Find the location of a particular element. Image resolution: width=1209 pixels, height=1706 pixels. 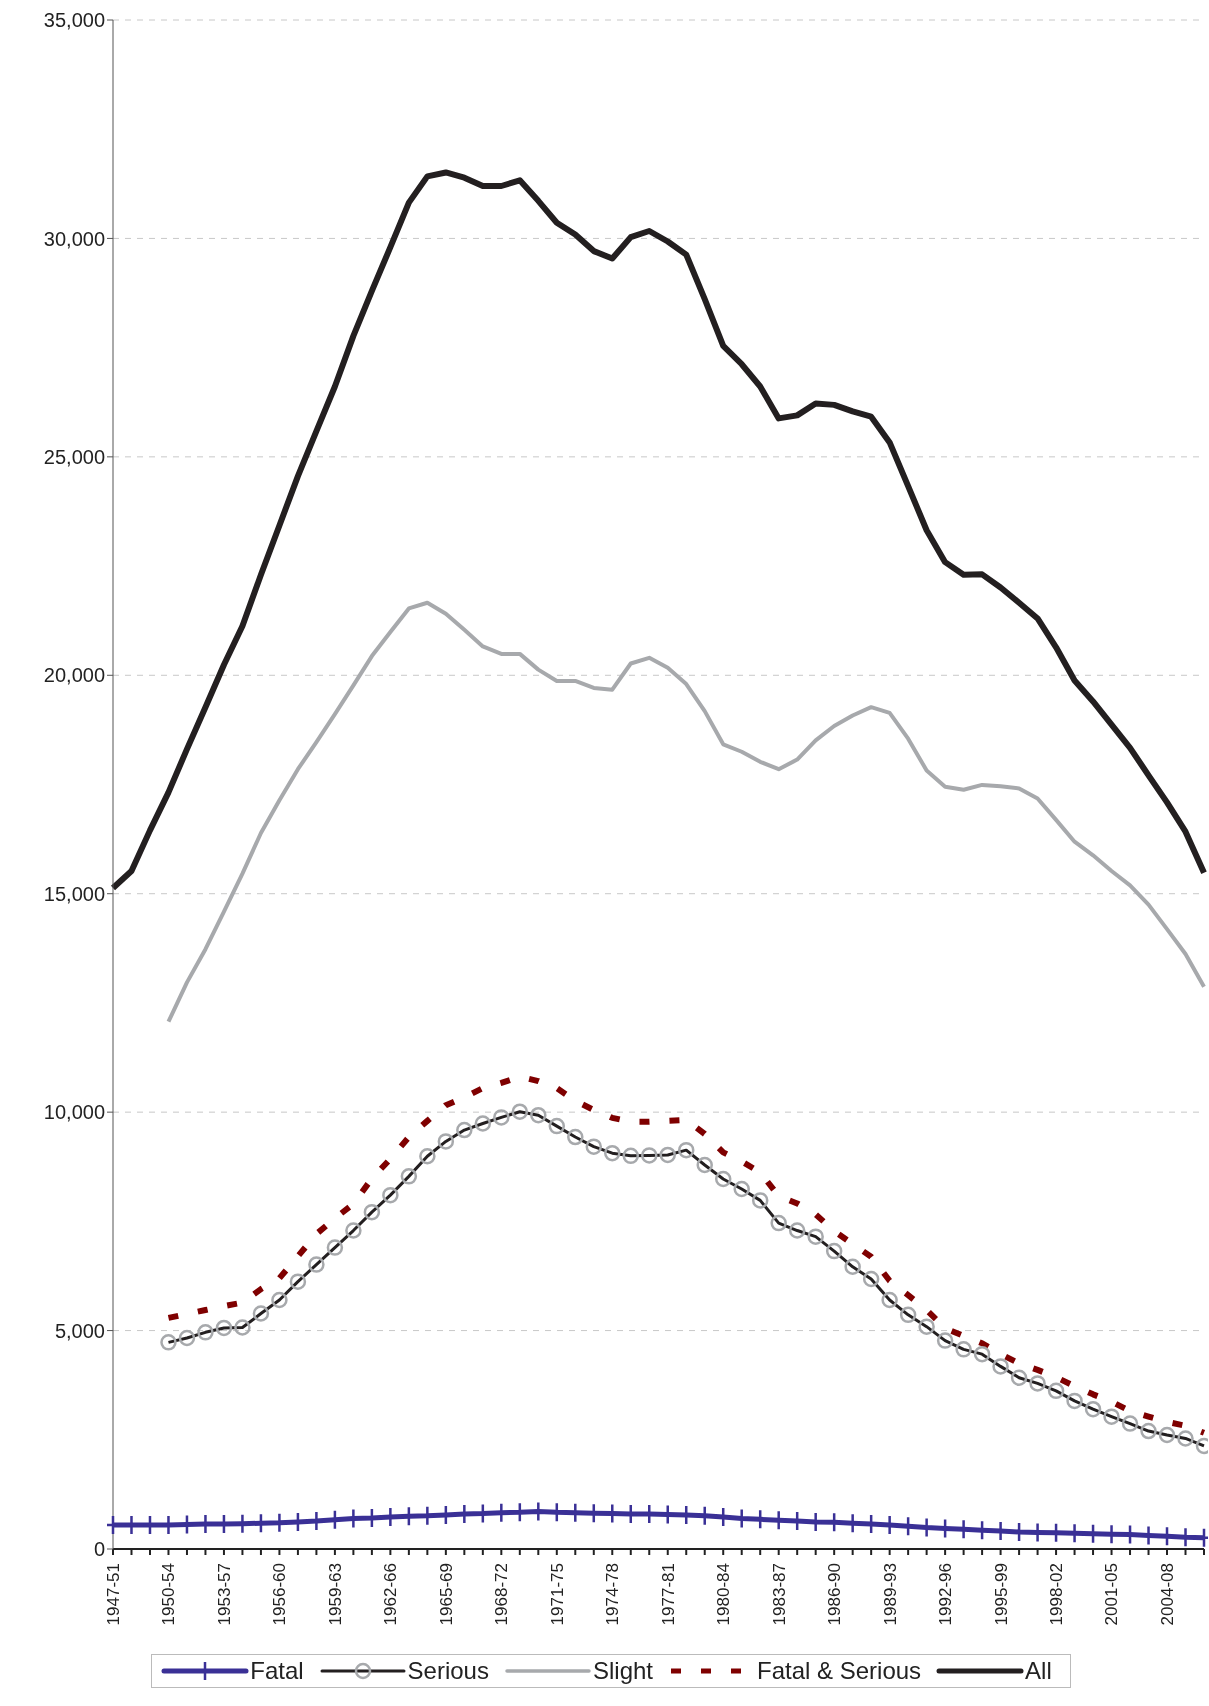

x-tick-label: 1986-90 is located at coordinates (835, 1594).